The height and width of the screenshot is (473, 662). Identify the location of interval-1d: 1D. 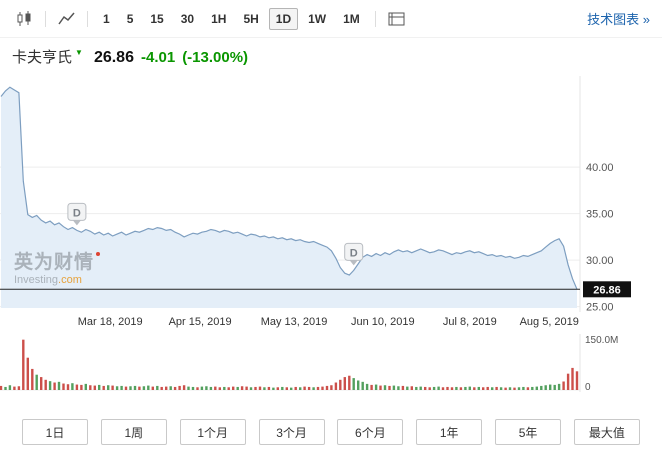
(283, 18).